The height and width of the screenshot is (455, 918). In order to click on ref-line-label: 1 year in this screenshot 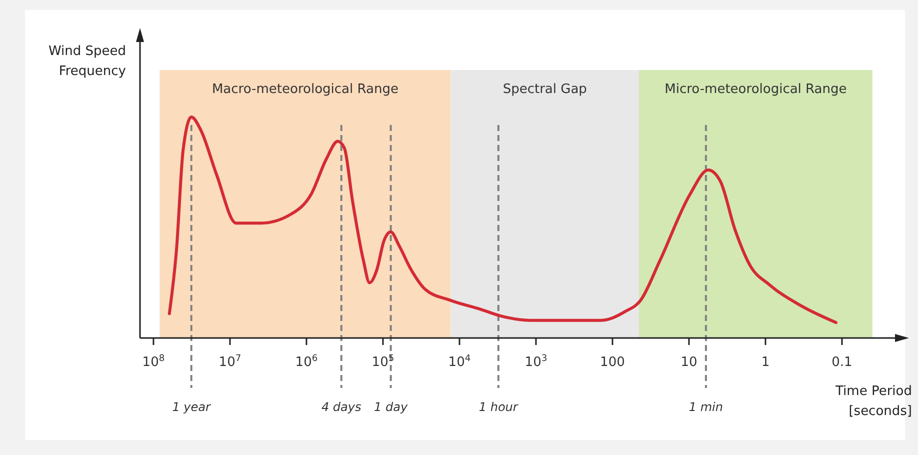, I will do `click(192, 407)`.